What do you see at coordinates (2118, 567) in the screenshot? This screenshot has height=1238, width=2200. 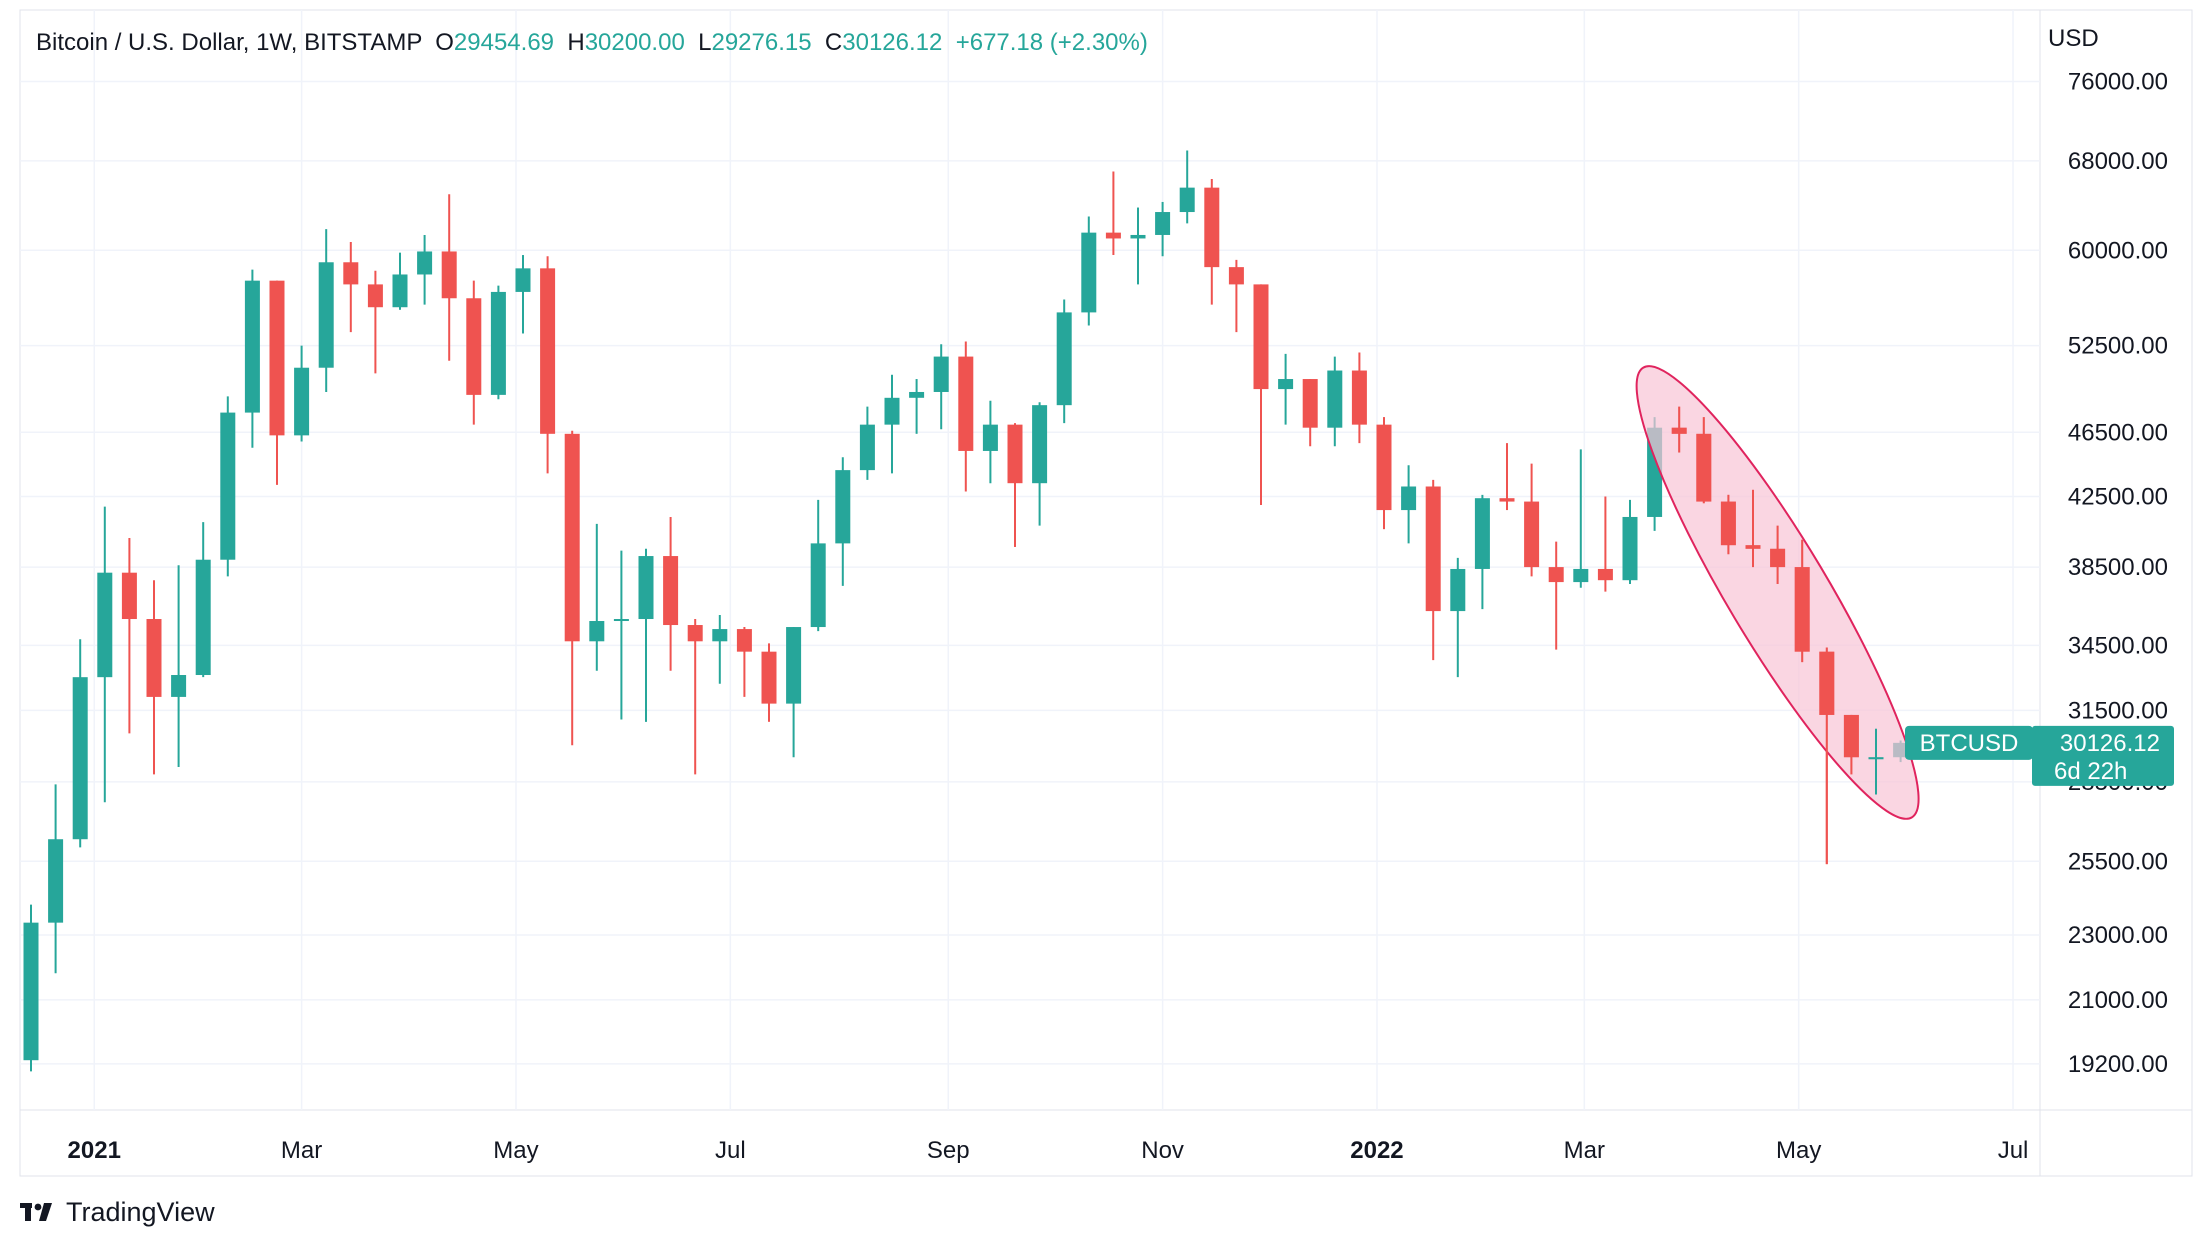 I see `y-tick-label: 38500.00` at bounding box center [2118, 567].